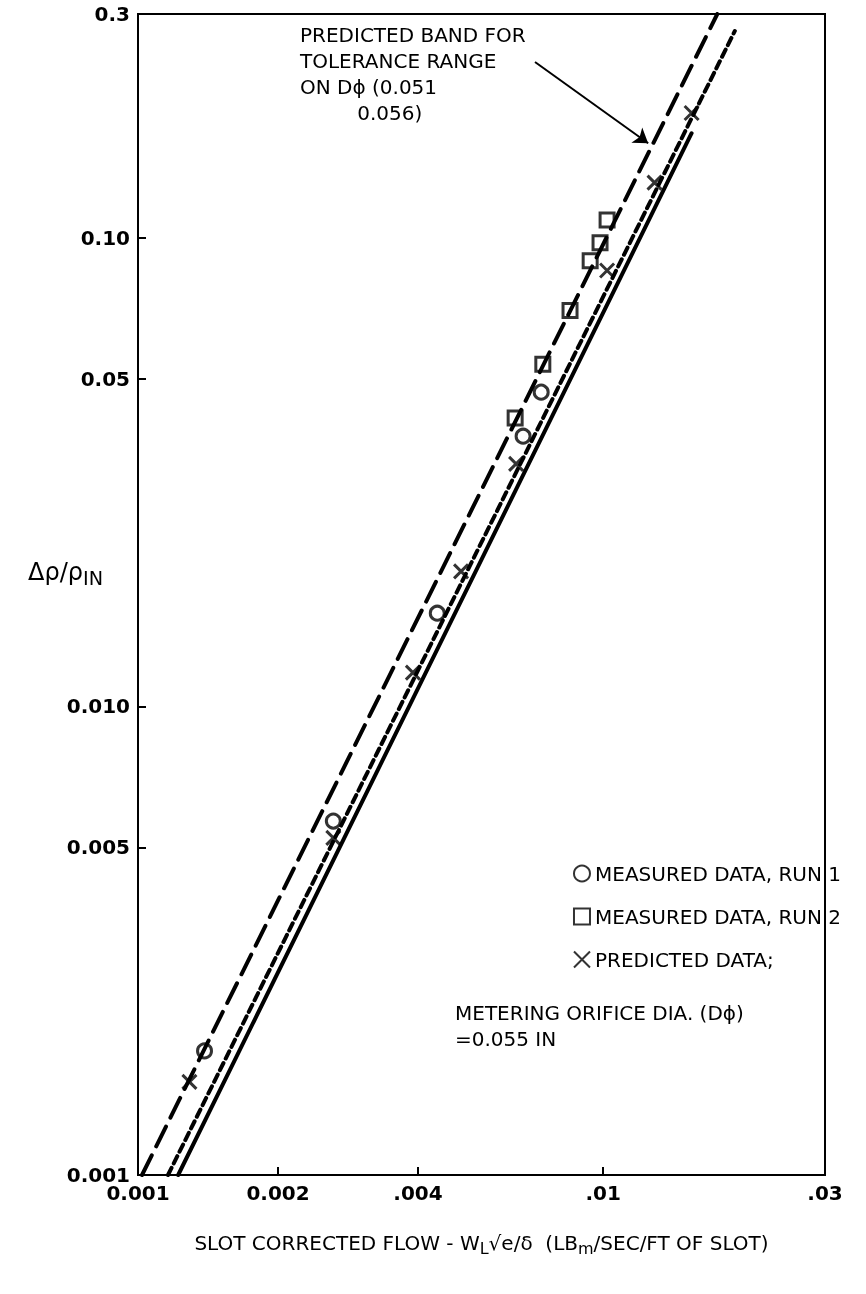  Describe the element at coordinates (98, 847) in the screenshot. I see `y-tick-label: 0.005` at that location.